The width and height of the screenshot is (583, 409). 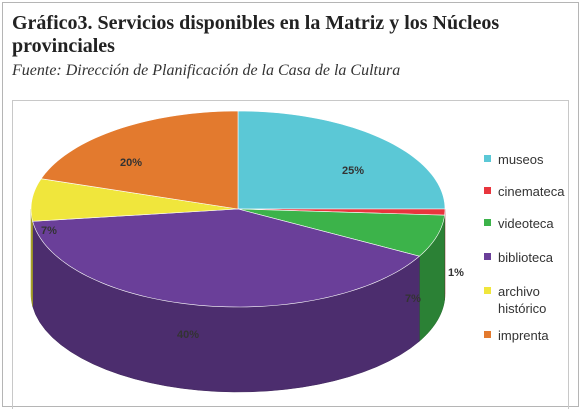 I want to click on legend-item: videoteca, so click(x=526, y=223).